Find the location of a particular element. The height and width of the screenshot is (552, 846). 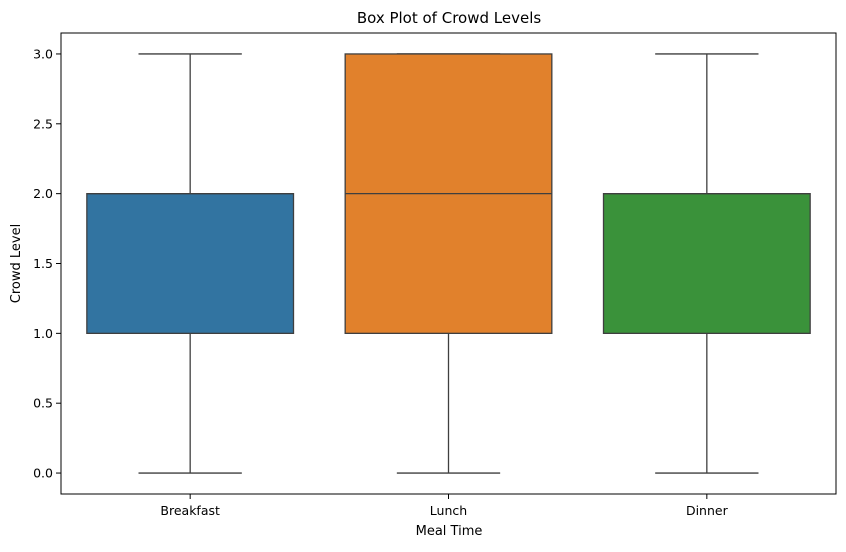

y-tick-label: 2.5 is located at coordinates (43, 123).